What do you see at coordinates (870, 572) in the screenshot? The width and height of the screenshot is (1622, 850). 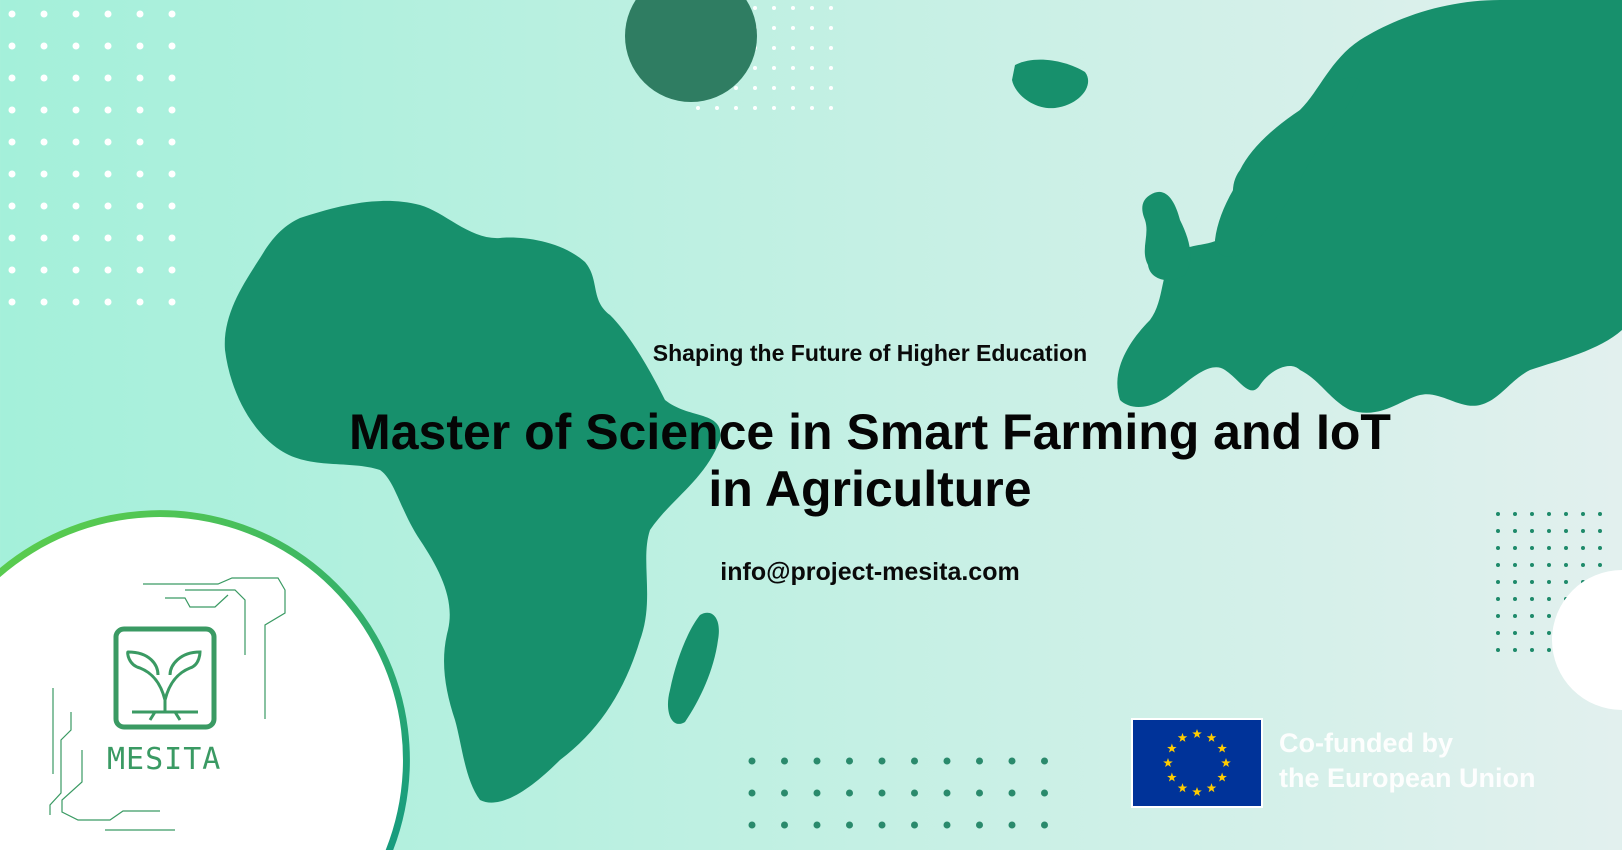 I see `contact-email: info@project-mesita.com` at bounding box center [870, 572].